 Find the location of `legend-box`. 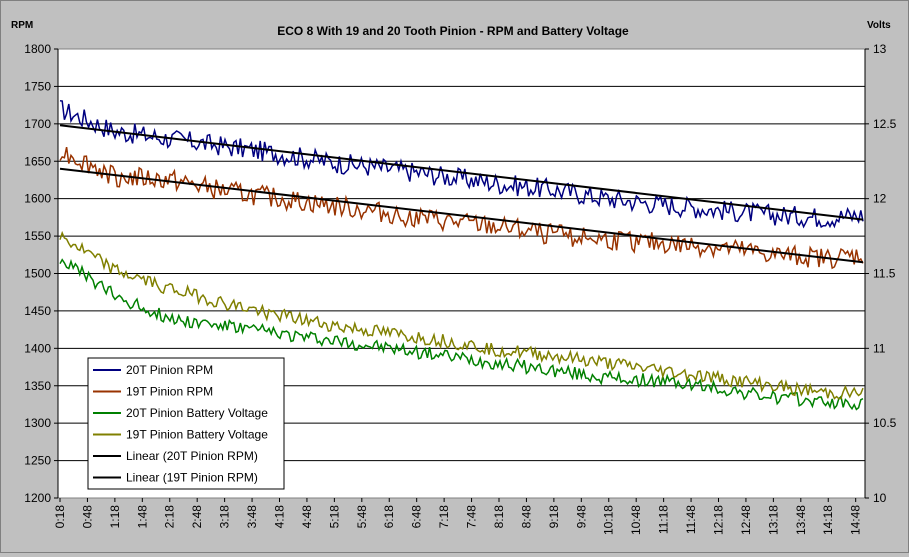

legend-box is located at coordinates (186, 423).